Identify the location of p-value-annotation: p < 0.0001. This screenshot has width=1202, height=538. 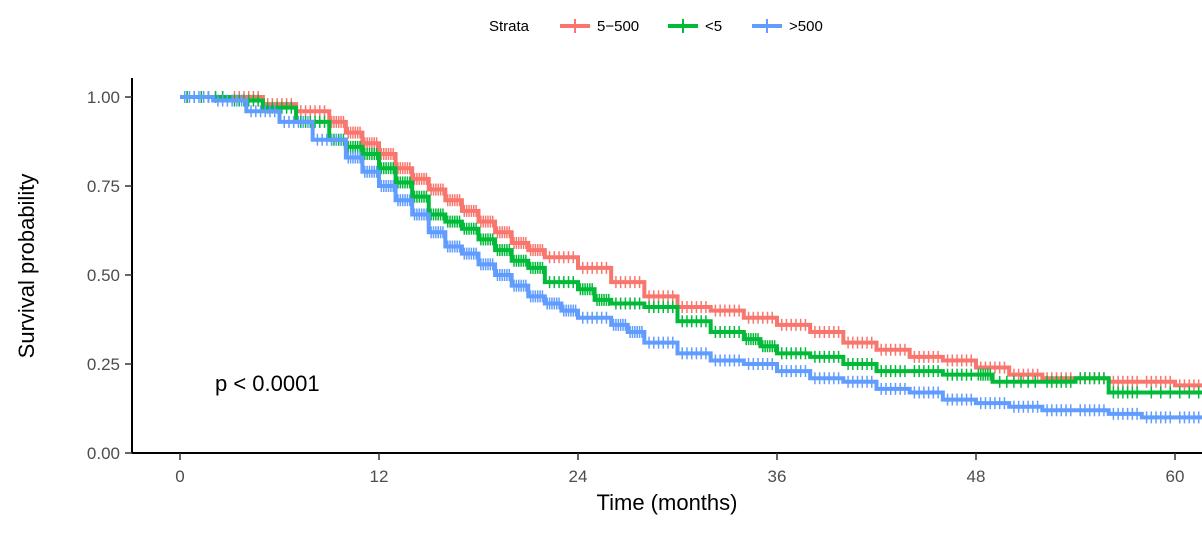
(267, 383).